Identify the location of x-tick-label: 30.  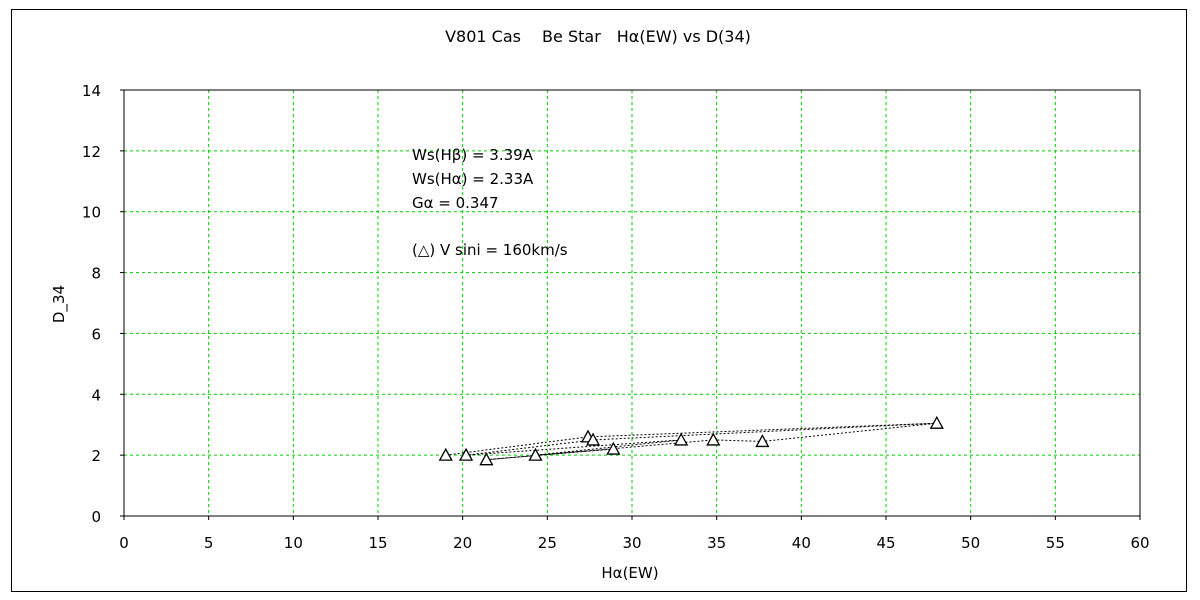
(631, 543).